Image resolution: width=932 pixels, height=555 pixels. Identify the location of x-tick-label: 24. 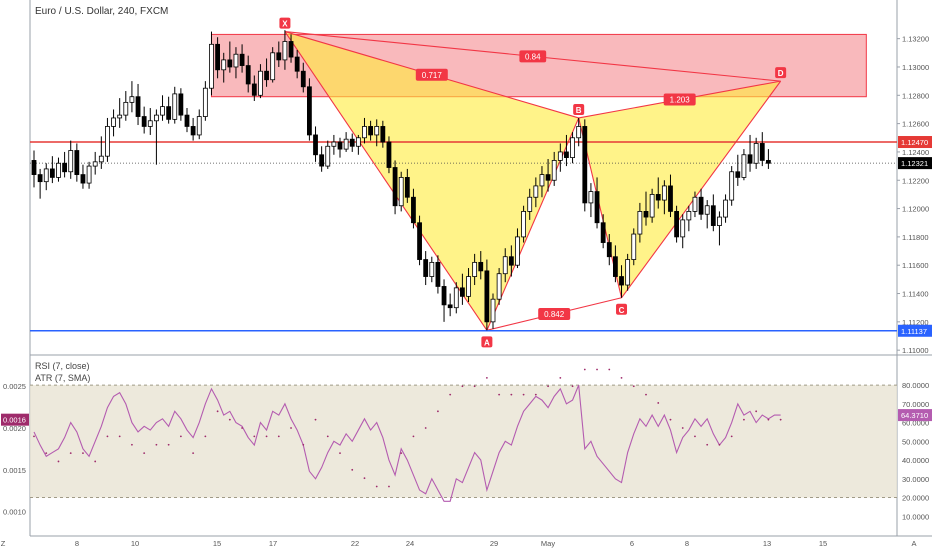
(410, 543).